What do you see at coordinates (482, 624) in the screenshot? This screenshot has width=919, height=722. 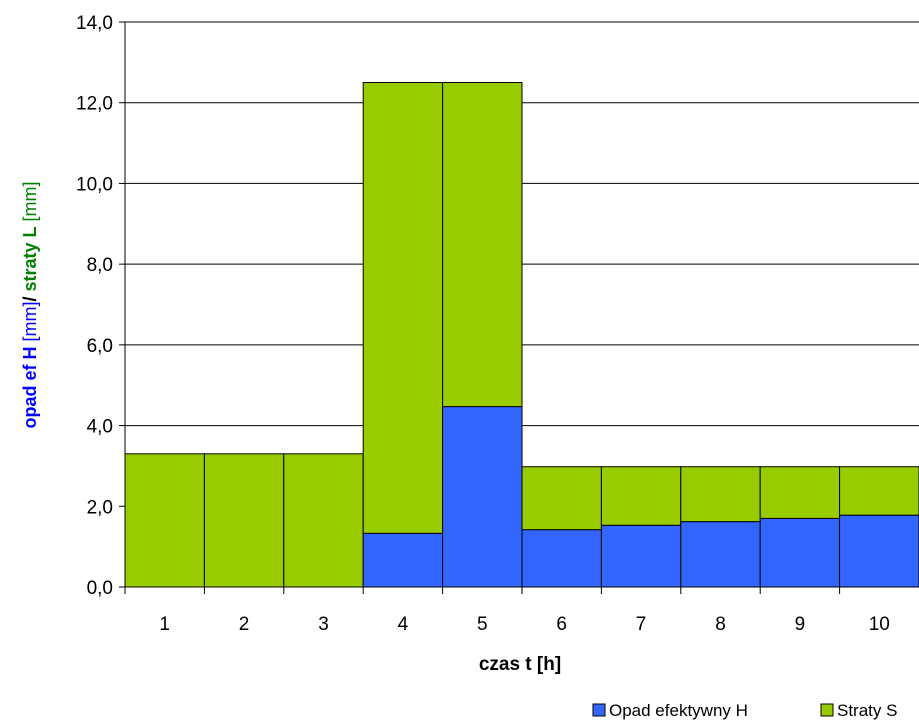 I see `x-tick-label: 5` at bounding box center [482, 624].